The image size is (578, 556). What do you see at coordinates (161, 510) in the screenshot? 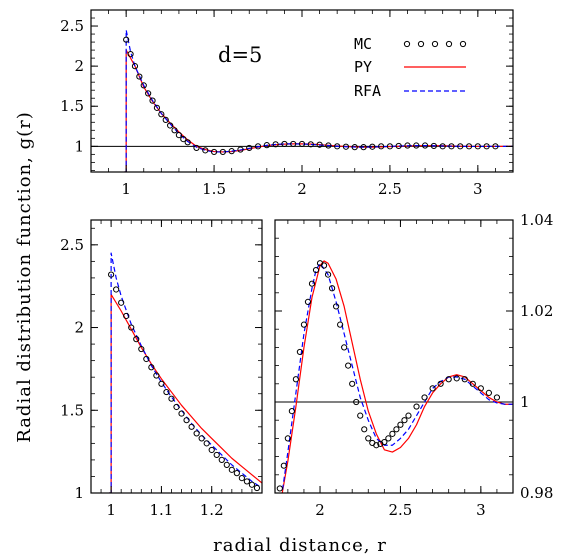
I see `x-tick-label: 1.1` at bounding box center [161, 510].